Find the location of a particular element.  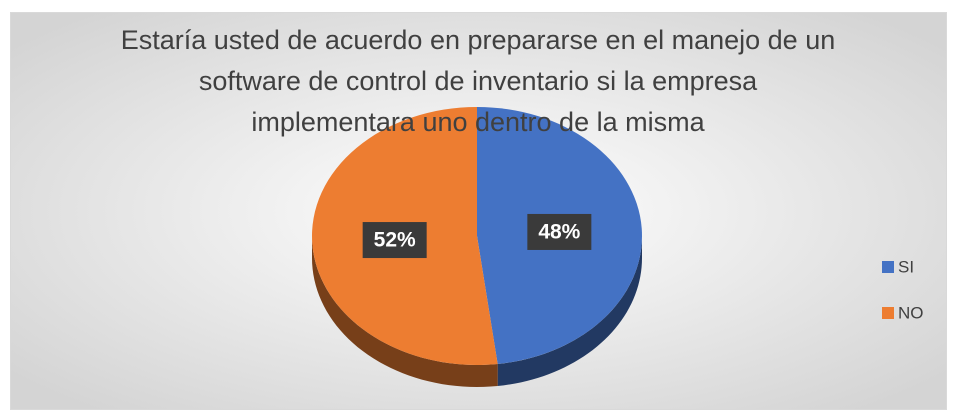

data-label: 52% is located at coordinates (395, 240).